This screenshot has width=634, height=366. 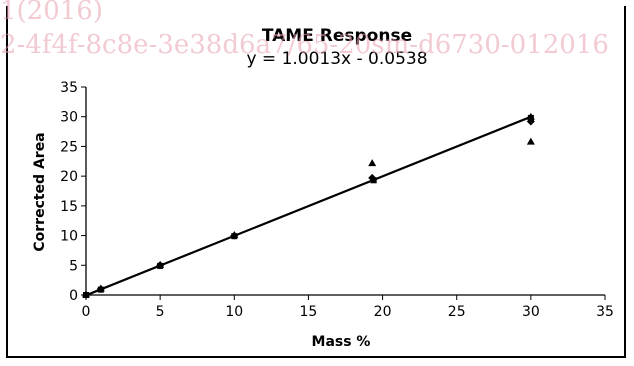 I want to click on y-tick-label: 20, so click(x=69, y=177).